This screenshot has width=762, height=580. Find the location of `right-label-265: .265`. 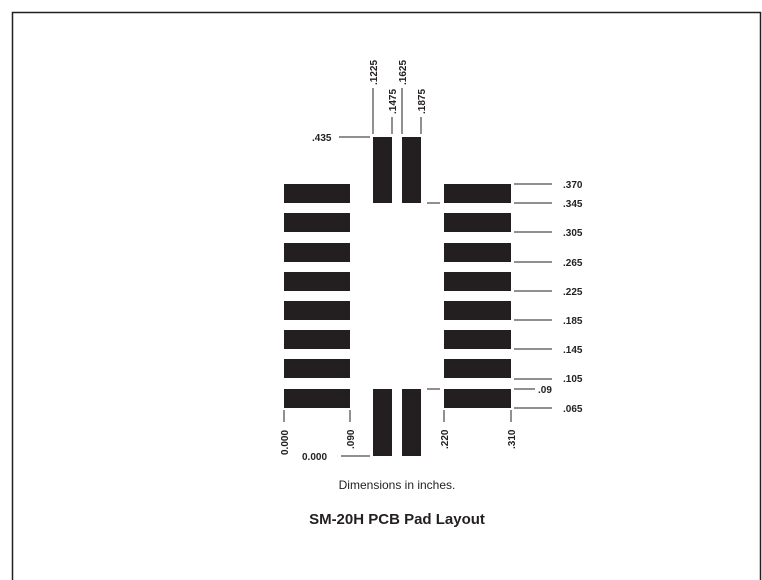

right-label-265: .265 is located at coordinates (573, 263).